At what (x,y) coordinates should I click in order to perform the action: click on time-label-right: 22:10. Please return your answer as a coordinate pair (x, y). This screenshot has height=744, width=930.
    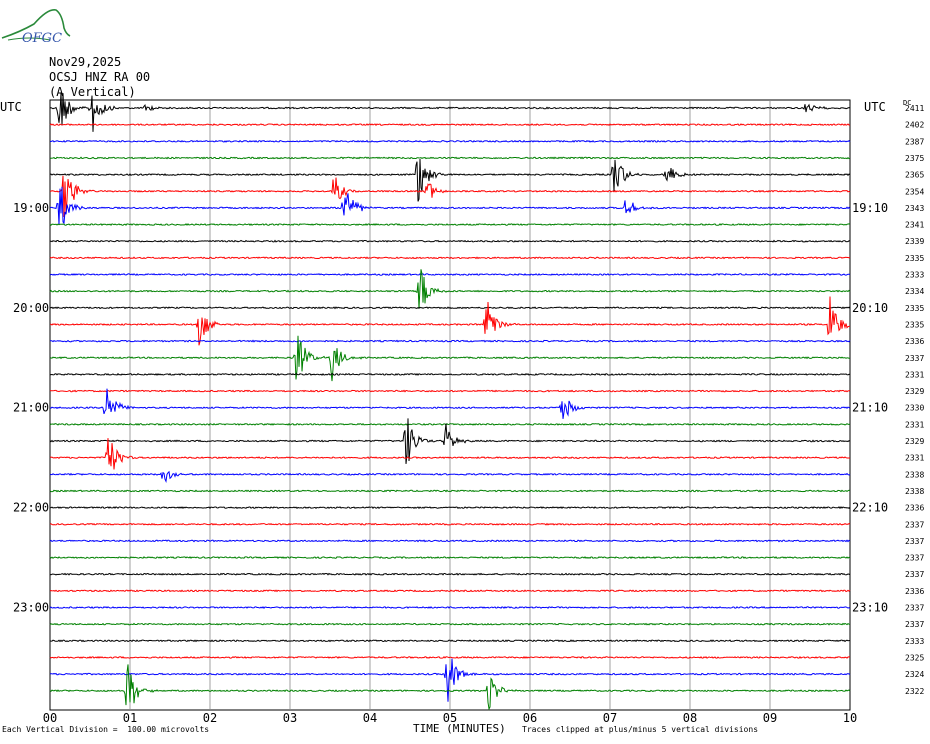
    Looking at the image, I should click on (870, 508).